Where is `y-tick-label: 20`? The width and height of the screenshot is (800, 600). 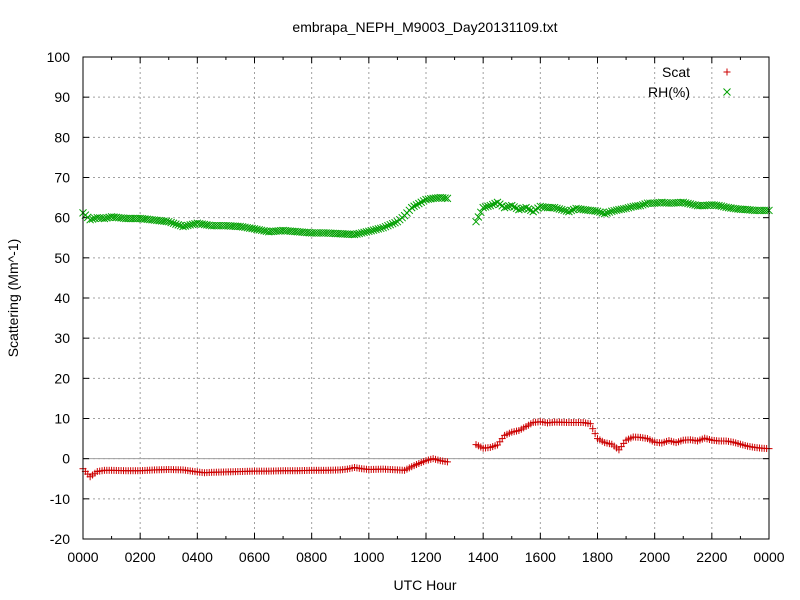
y-tick-label: 20 is located at coordinates (62, 378).